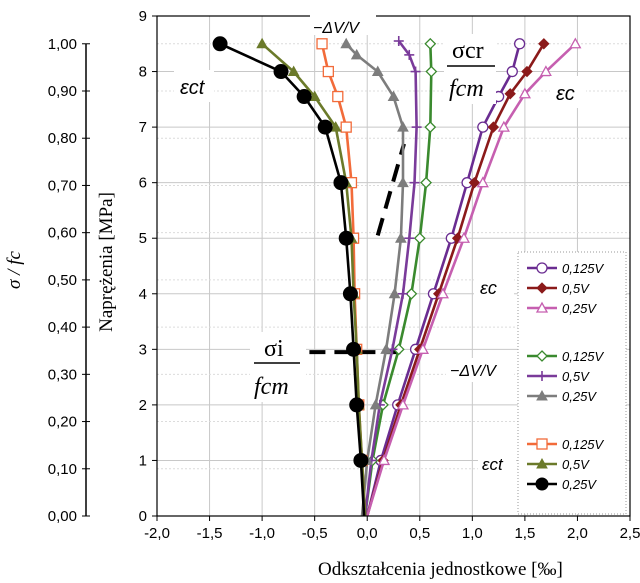 This screenshot has height=583, width=640. I want to click on x-tick-label: 1,0, so click(472, 533).